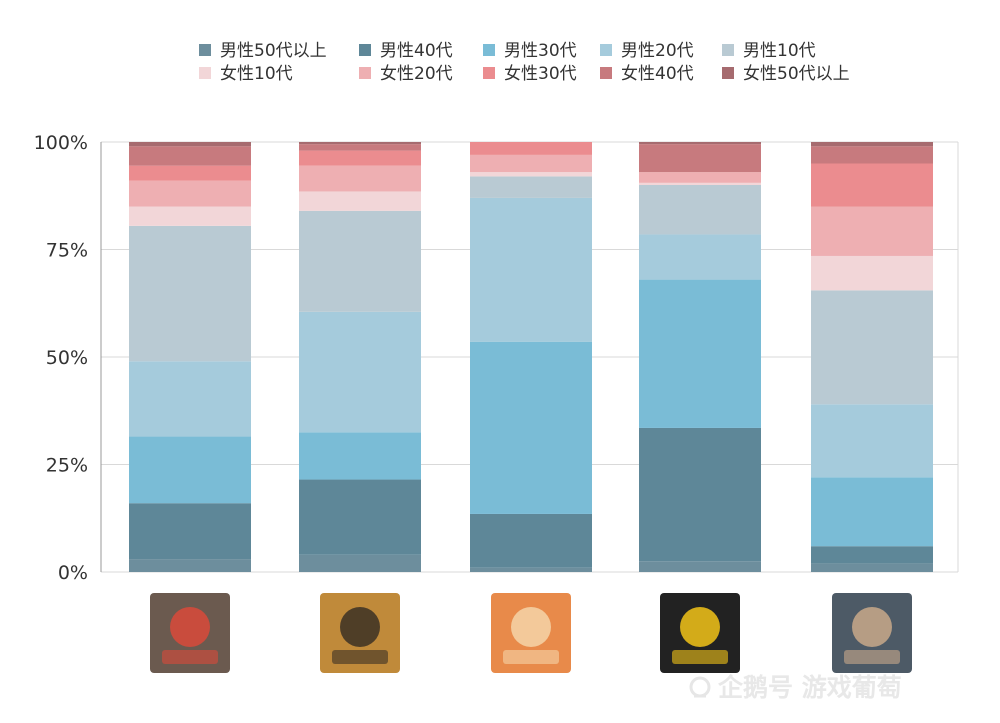 The height and width of the screenshot is (723, 1000). I want to click on y-axis: 0% 25% 50% 75% 100%, so click(61, 358).